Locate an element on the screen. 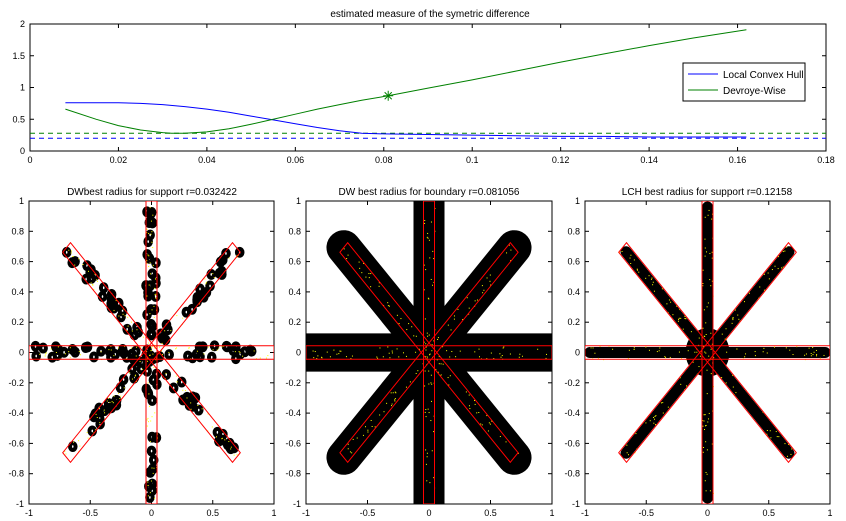 The width and height of the screenshot is (846, 521). y-tick-label: -0.4 is located at coordinates (572, 413).